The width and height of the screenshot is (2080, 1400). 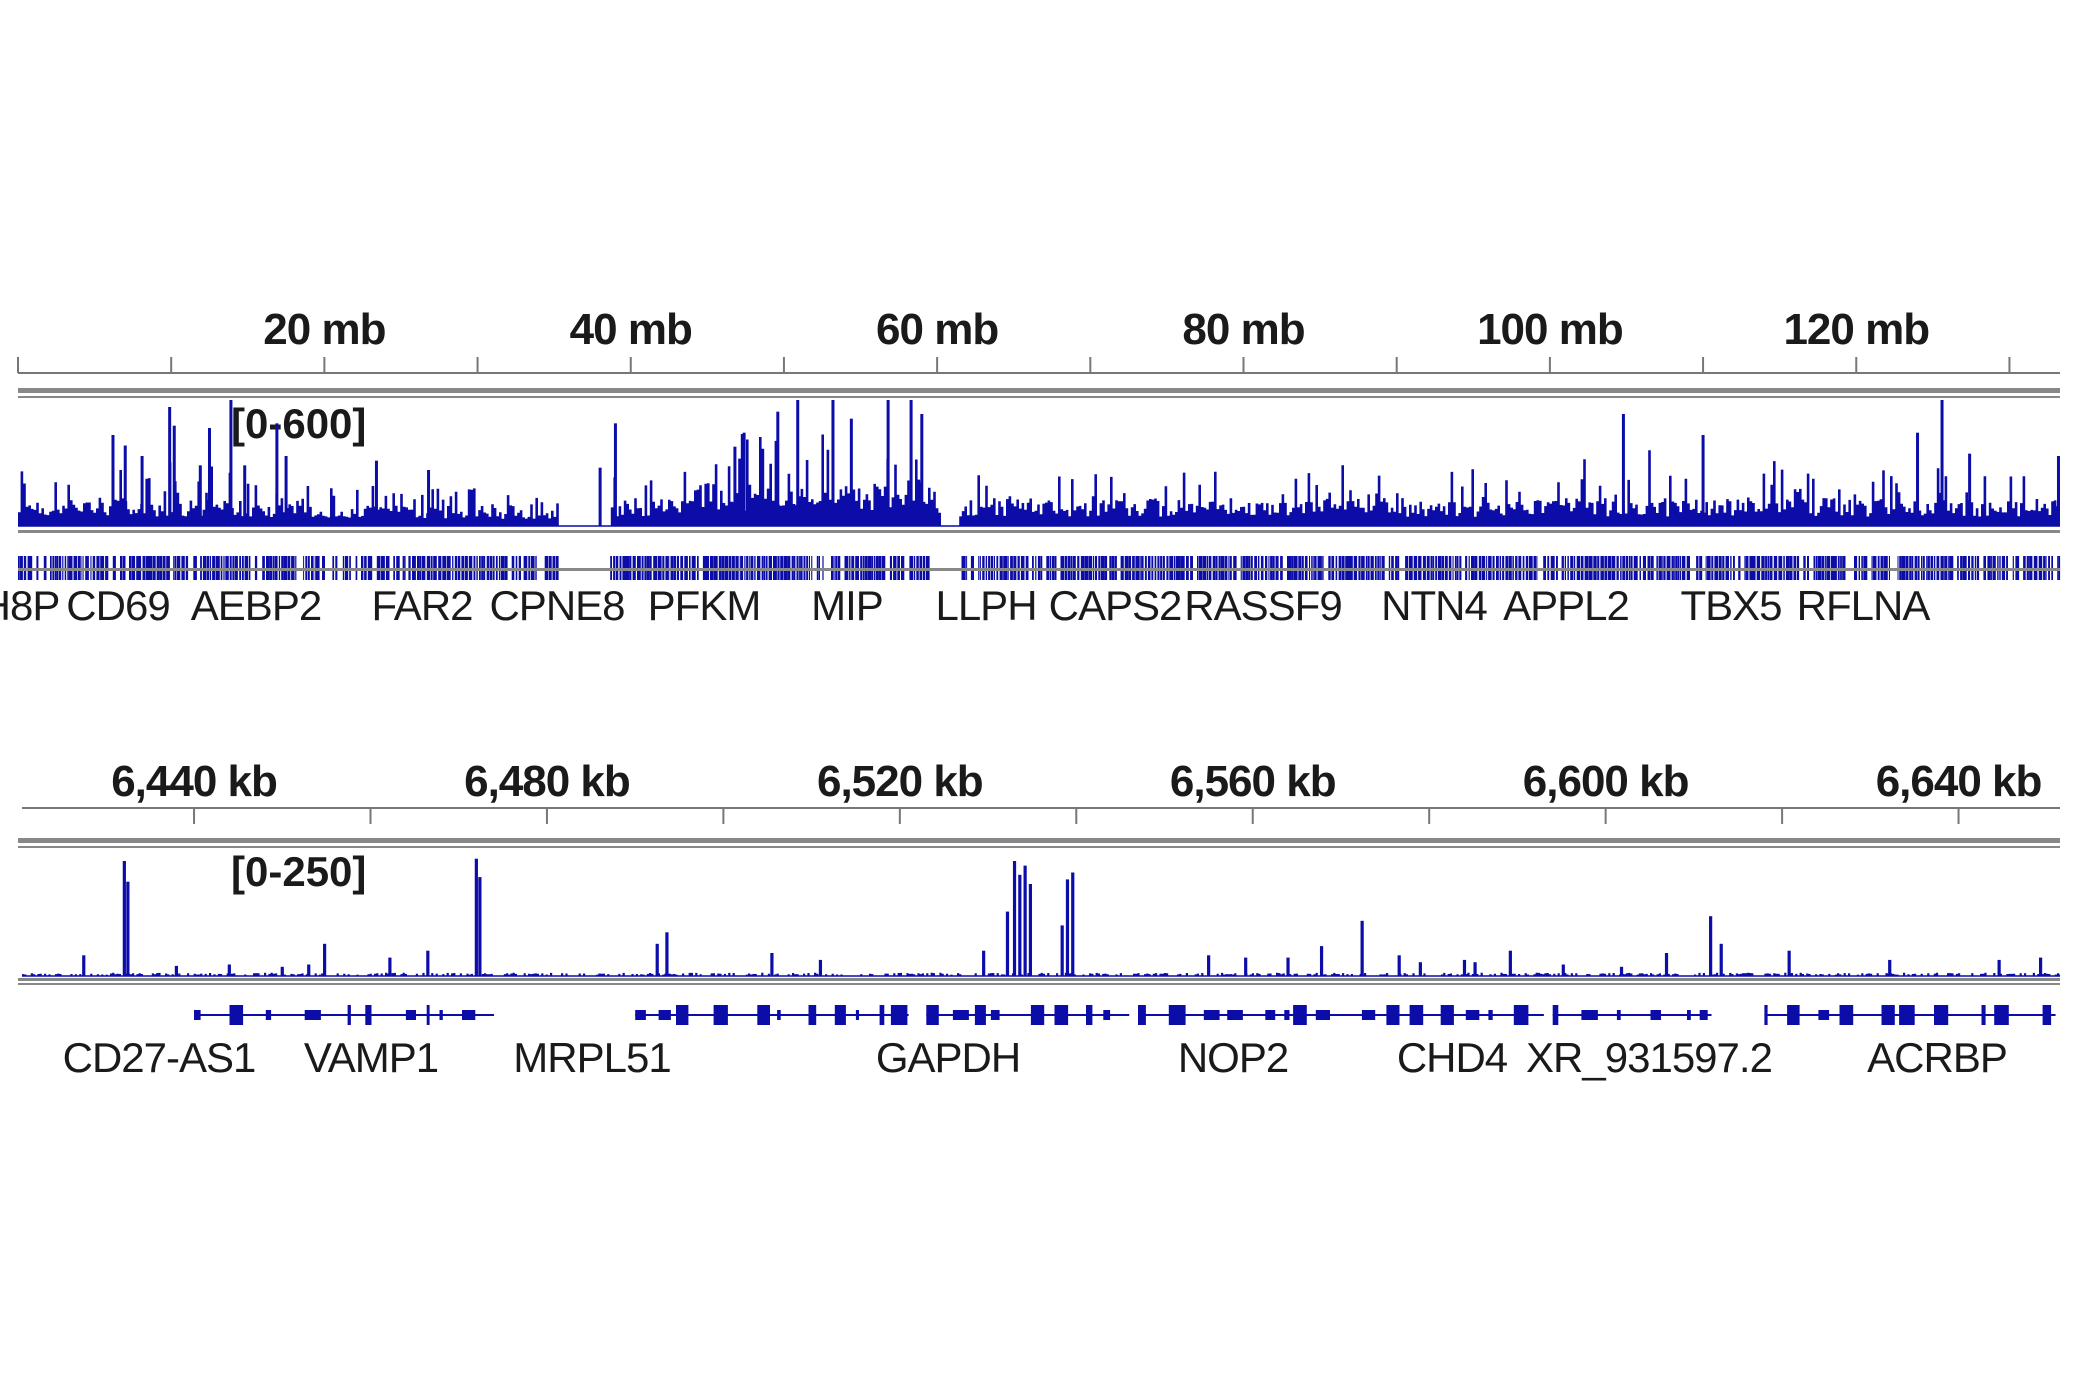 I want to click on ruler-tick-label: 120 mb, so click(x=1856, y=329).